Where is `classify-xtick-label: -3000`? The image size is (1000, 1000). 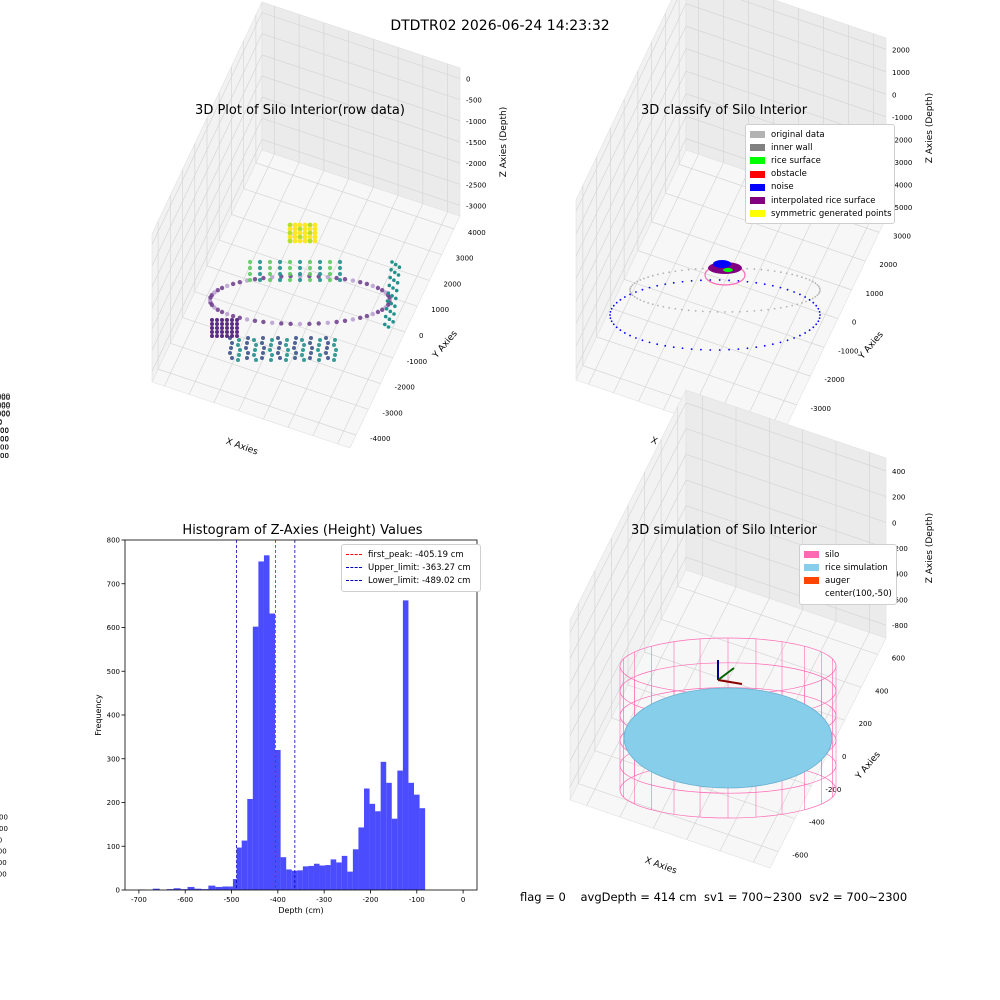 classify-xtick-label: -3000 is located at coordinates (5, 396).